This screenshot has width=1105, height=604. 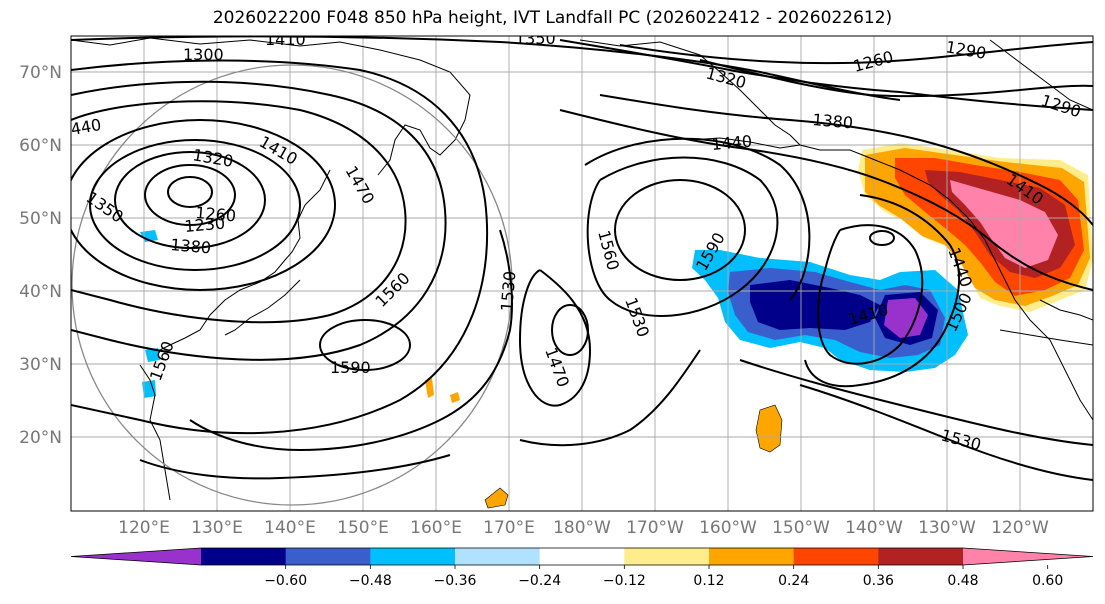 What do you see at coordinates (793, 581) in the screenshot?
I see `colorbar-tick-label: 0.24` at bounding box center [793, 581].